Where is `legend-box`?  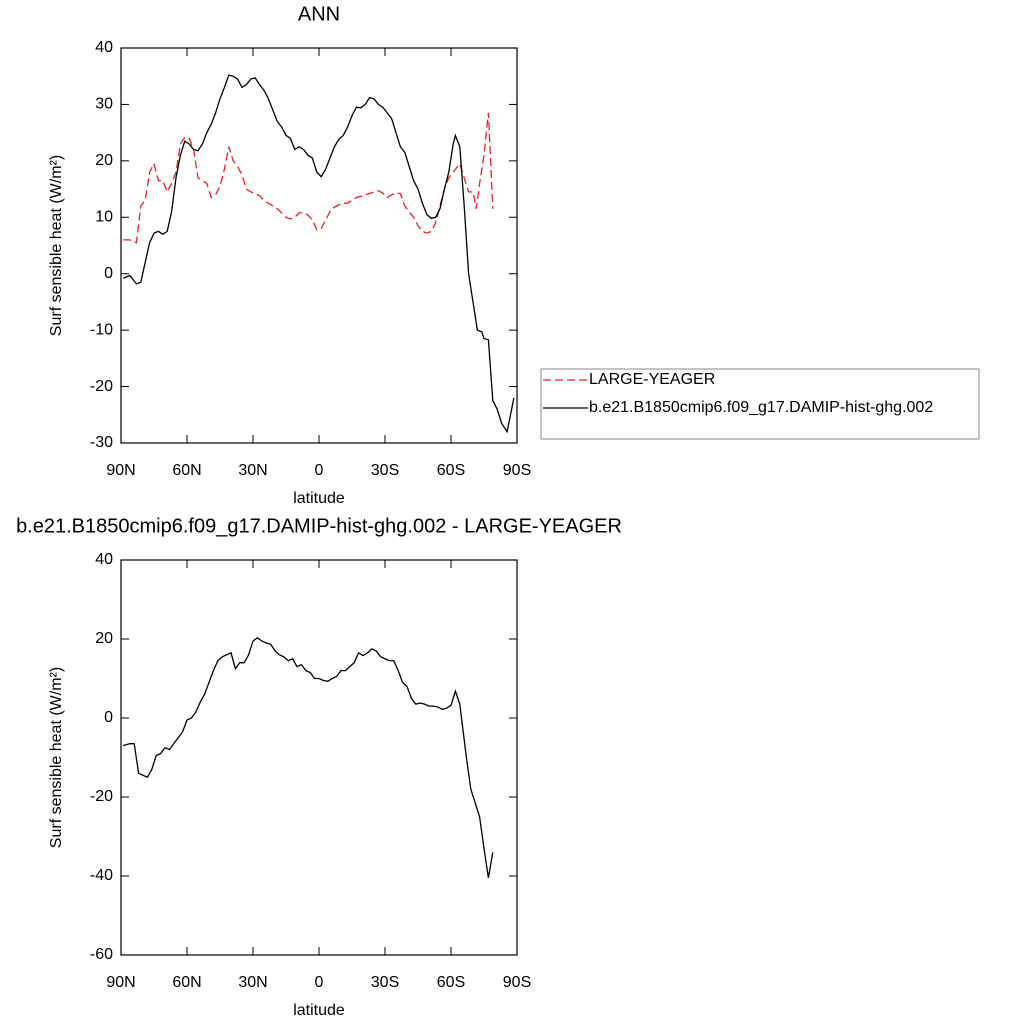
legend-box is located at coordinates (760, 404).